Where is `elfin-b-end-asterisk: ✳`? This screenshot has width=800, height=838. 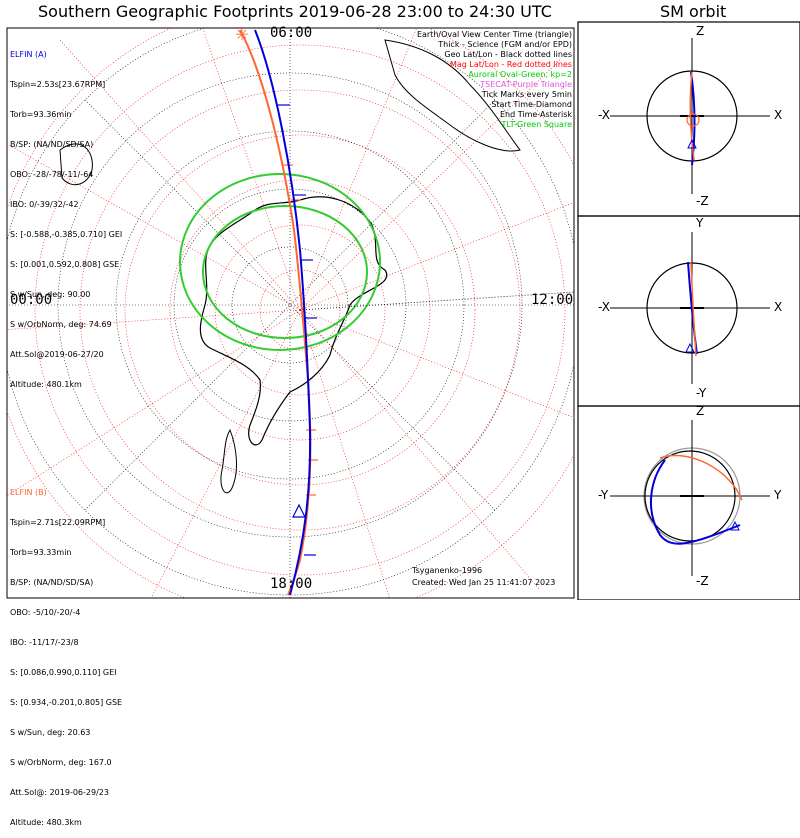
elfin-b-end-asterisk: ✳ is located at coordinates (241, 34).